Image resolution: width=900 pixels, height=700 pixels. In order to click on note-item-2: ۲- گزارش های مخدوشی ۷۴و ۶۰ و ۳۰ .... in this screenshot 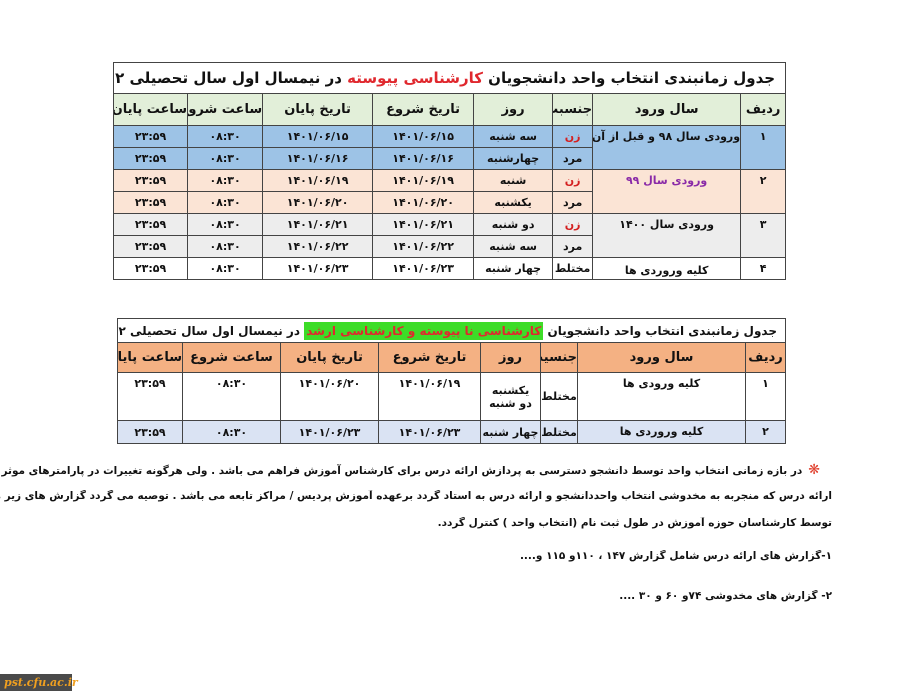, I will do `click(725, 596)`.